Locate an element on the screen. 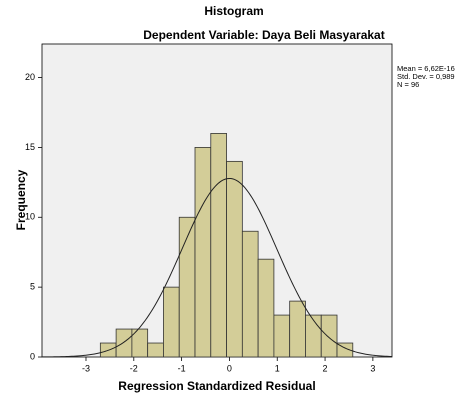  y-tick-label: 5 is located at coordinates (32, 287).